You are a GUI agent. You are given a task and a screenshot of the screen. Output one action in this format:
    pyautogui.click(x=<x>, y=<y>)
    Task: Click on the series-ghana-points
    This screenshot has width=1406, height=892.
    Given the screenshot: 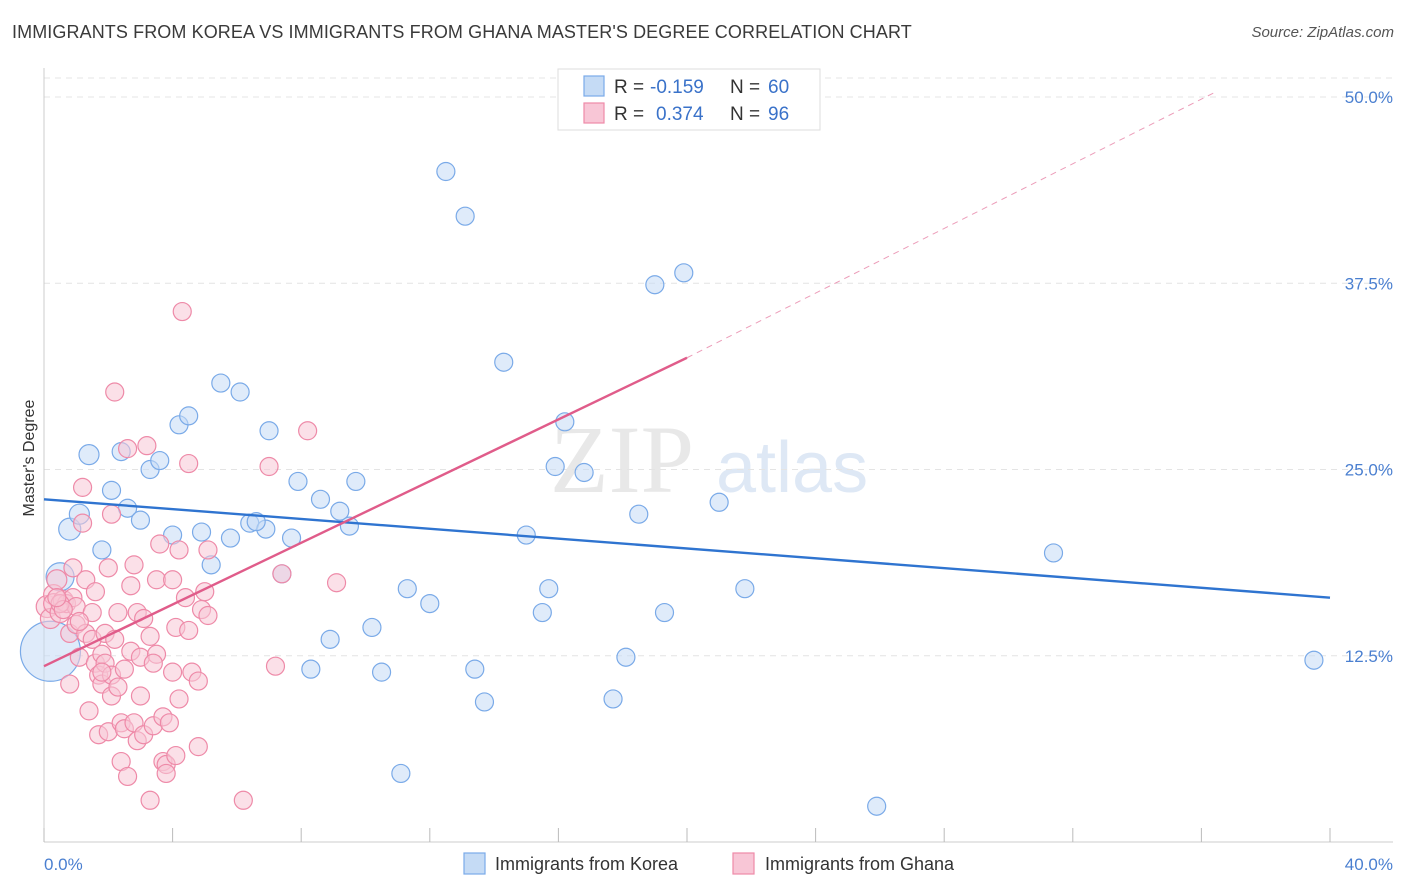 What is the action you would take?
    pyautogui.click(x=191, y=555)
    